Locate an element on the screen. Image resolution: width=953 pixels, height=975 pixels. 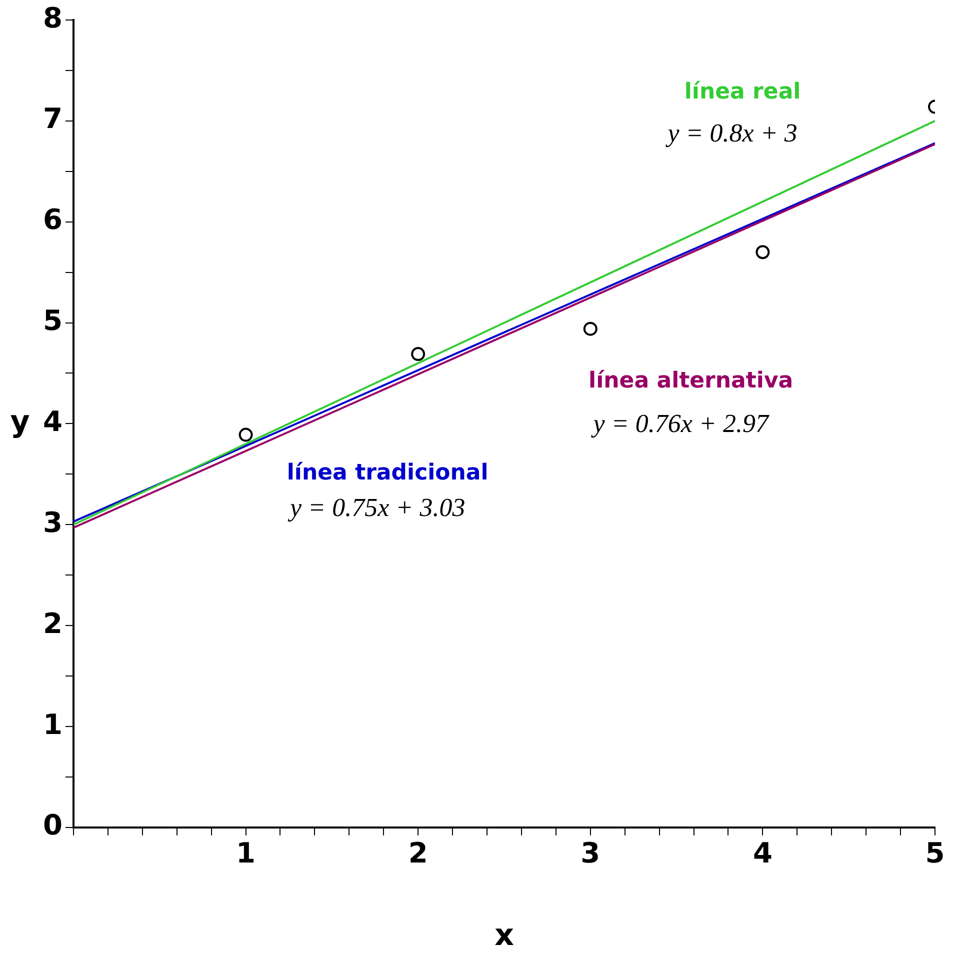
x-tick-label: 4 is located at coordinates (762, 853).